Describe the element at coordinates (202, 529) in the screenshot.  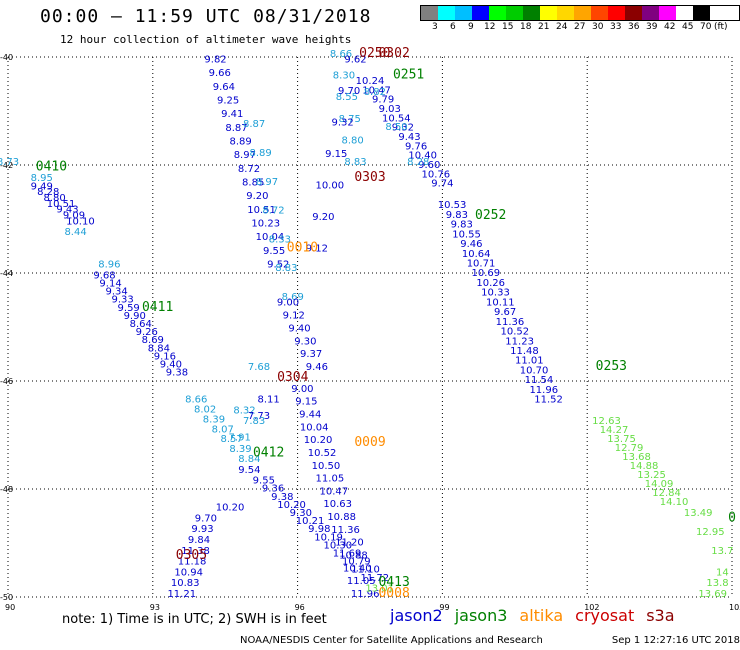
I see `wave-height-value: 9.93` at that location.